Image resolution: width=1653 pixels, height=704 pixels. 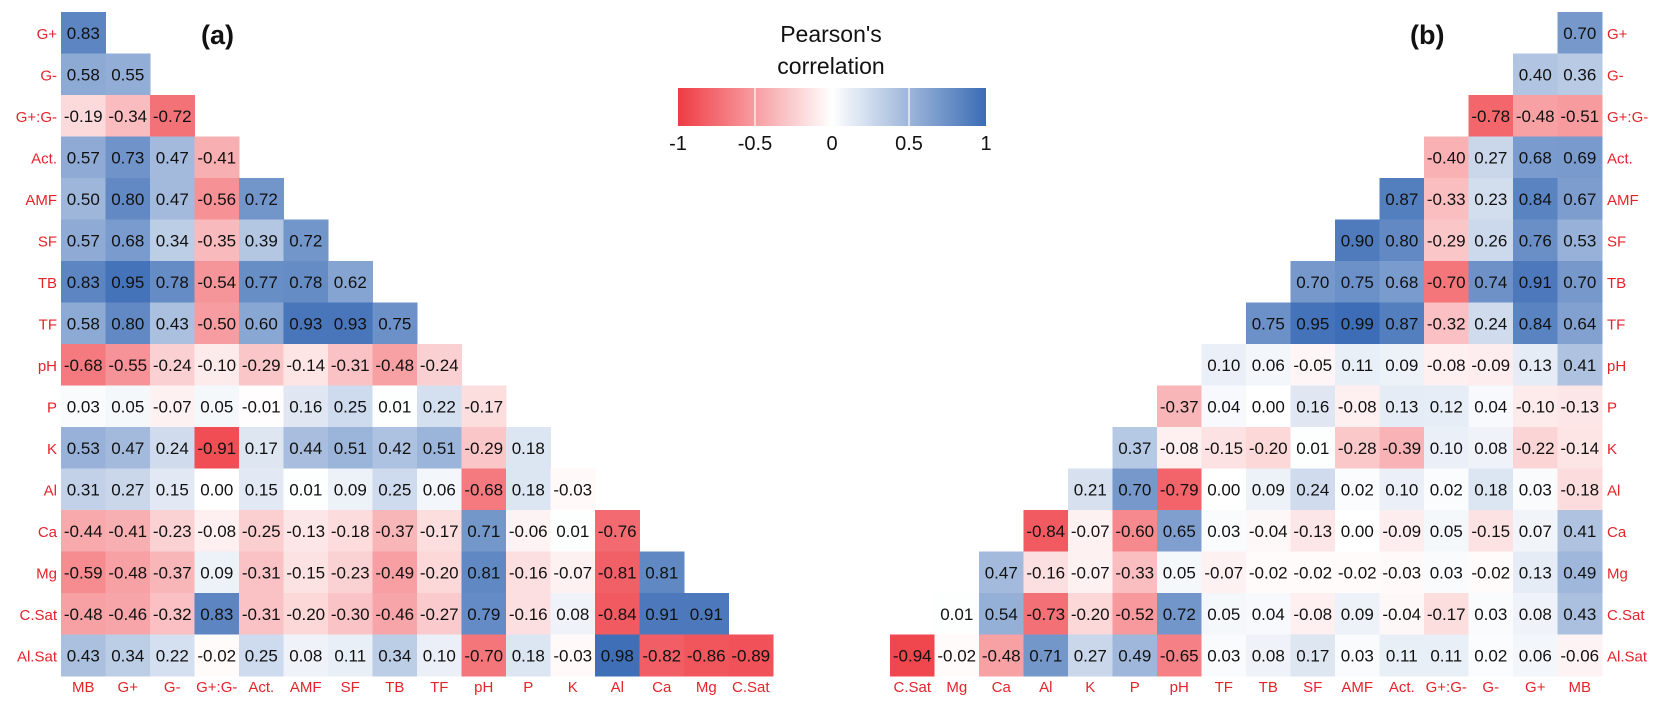 I want to click on x-tick-label: AMF, so click(x=1357, y=687).